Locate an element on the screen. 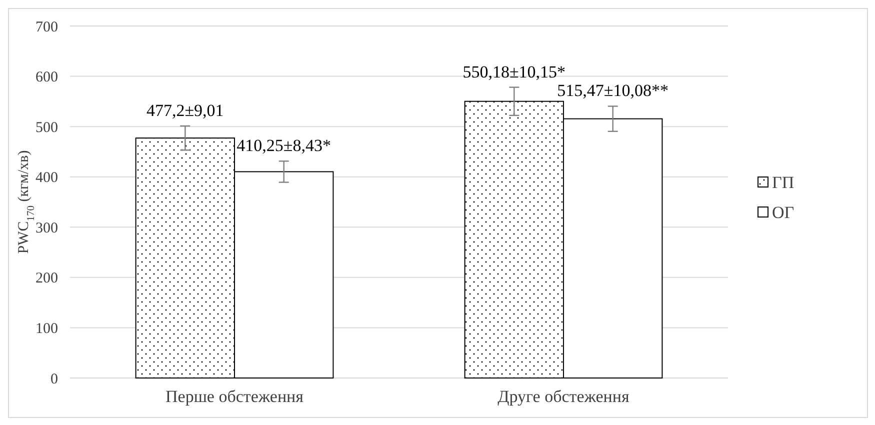  y-tick-label: 500 is located at coordinates (47, 128).